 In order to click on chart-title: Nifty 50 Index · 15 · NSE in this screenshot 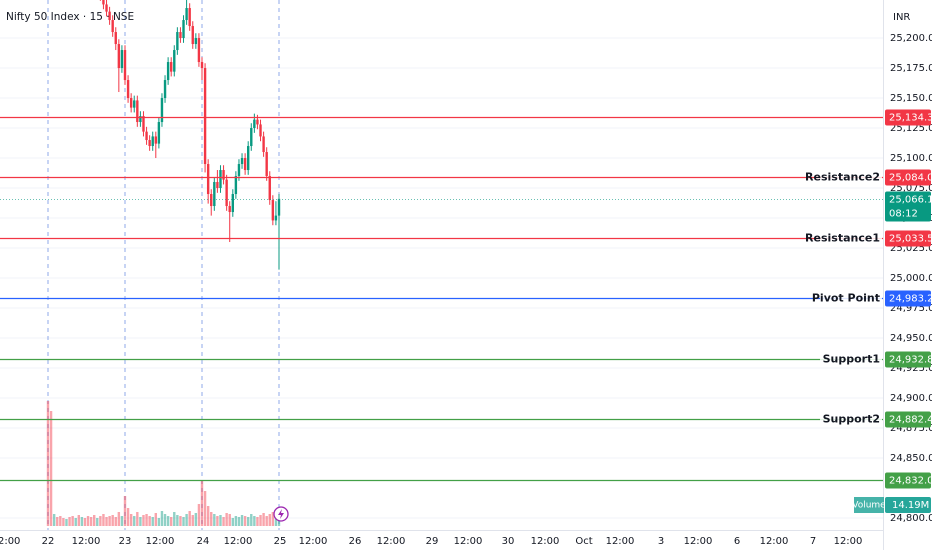, I will do `click(70, 17)`.